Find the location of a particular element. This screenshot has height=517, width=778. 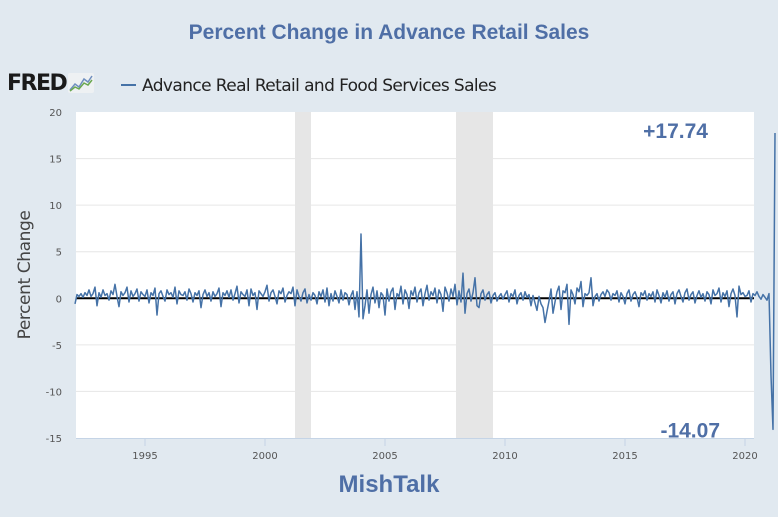

y-tick-label: 10 is located at coordinates (55, 206).